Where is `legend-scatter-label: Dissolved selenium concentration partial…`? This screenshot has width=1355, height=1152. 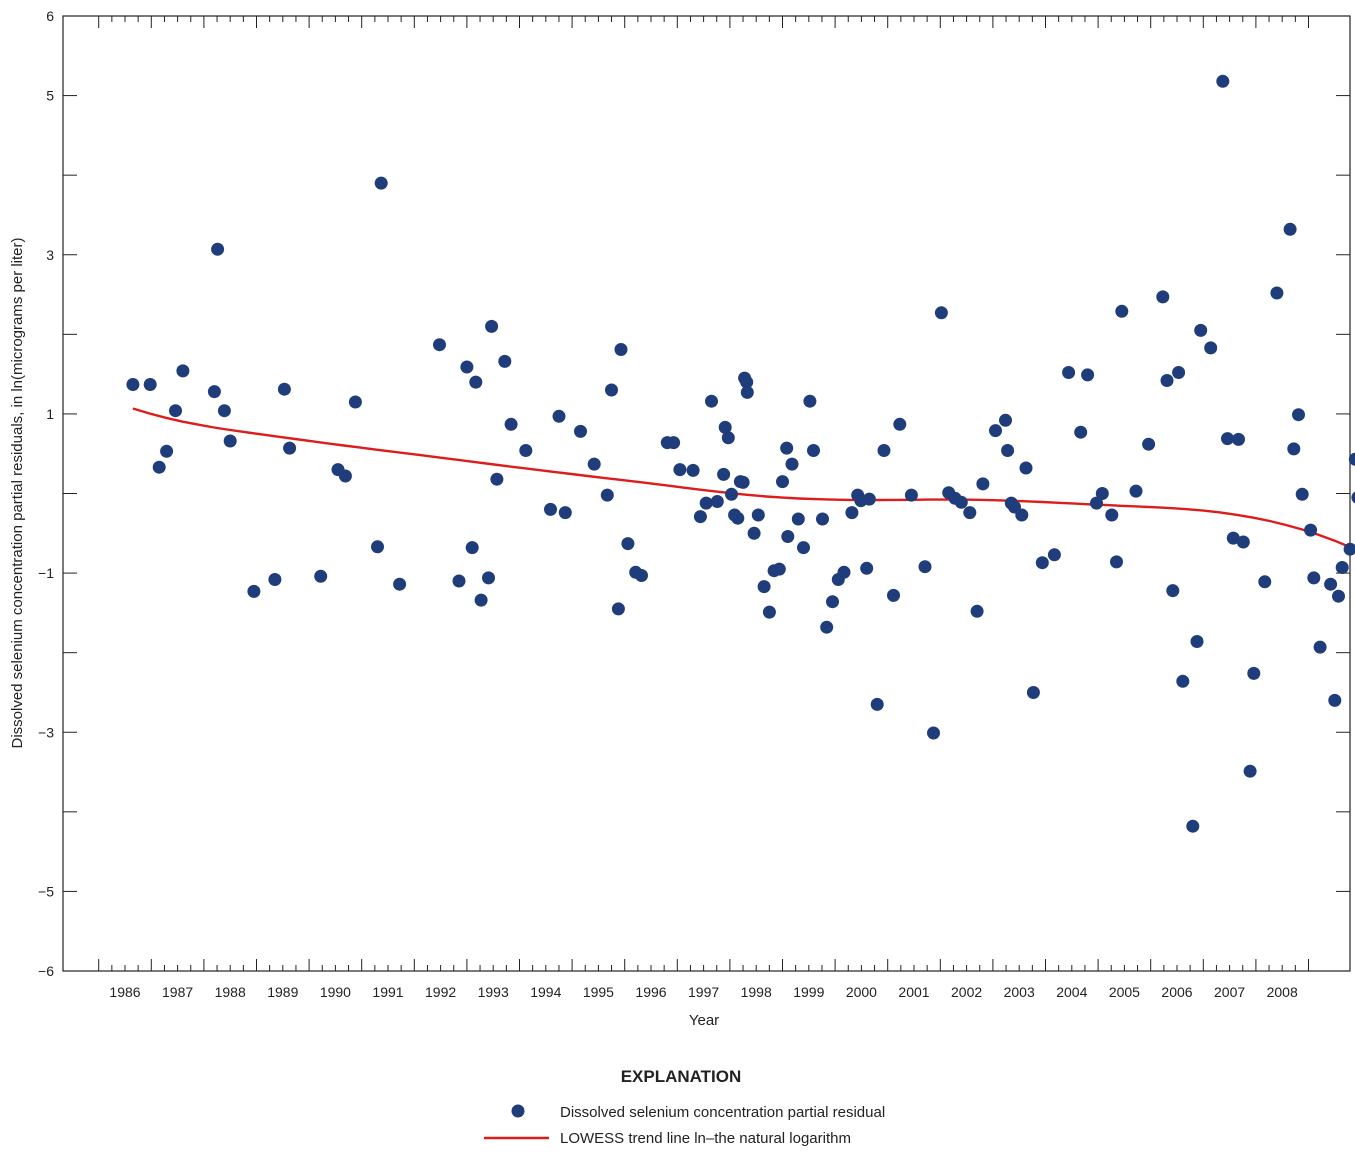 legend-scatter-label: Dissolved selenium concentration partial… is located at coordinates (722, 1112).